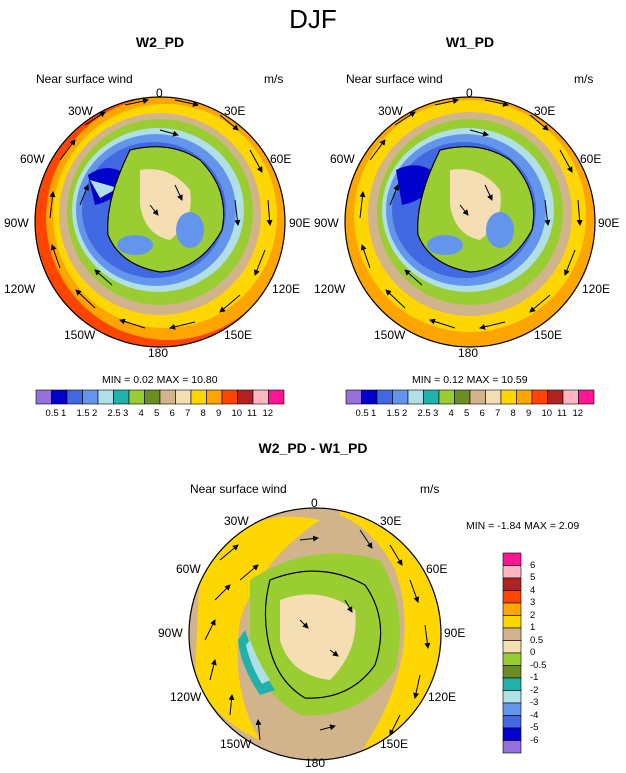 This screenshot has width=626, height=773. Describe the element at coordinates (430, 489) in the screenshot. I see `panel-units-diff: m/s` at that location.